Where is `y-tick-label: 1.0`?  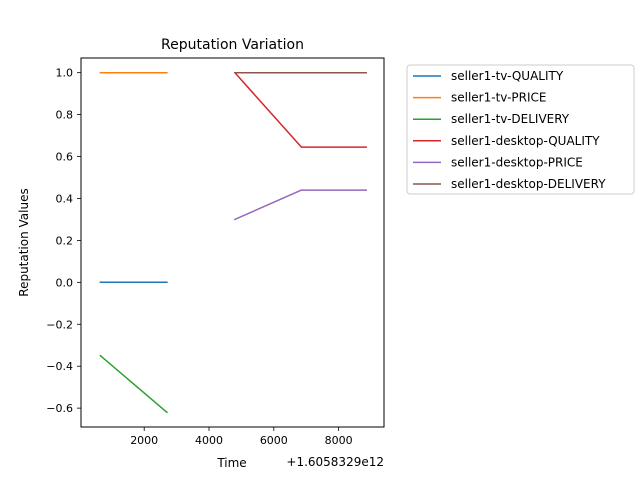 y-tick-label: 1.0 is located at coordinates (65, 73).